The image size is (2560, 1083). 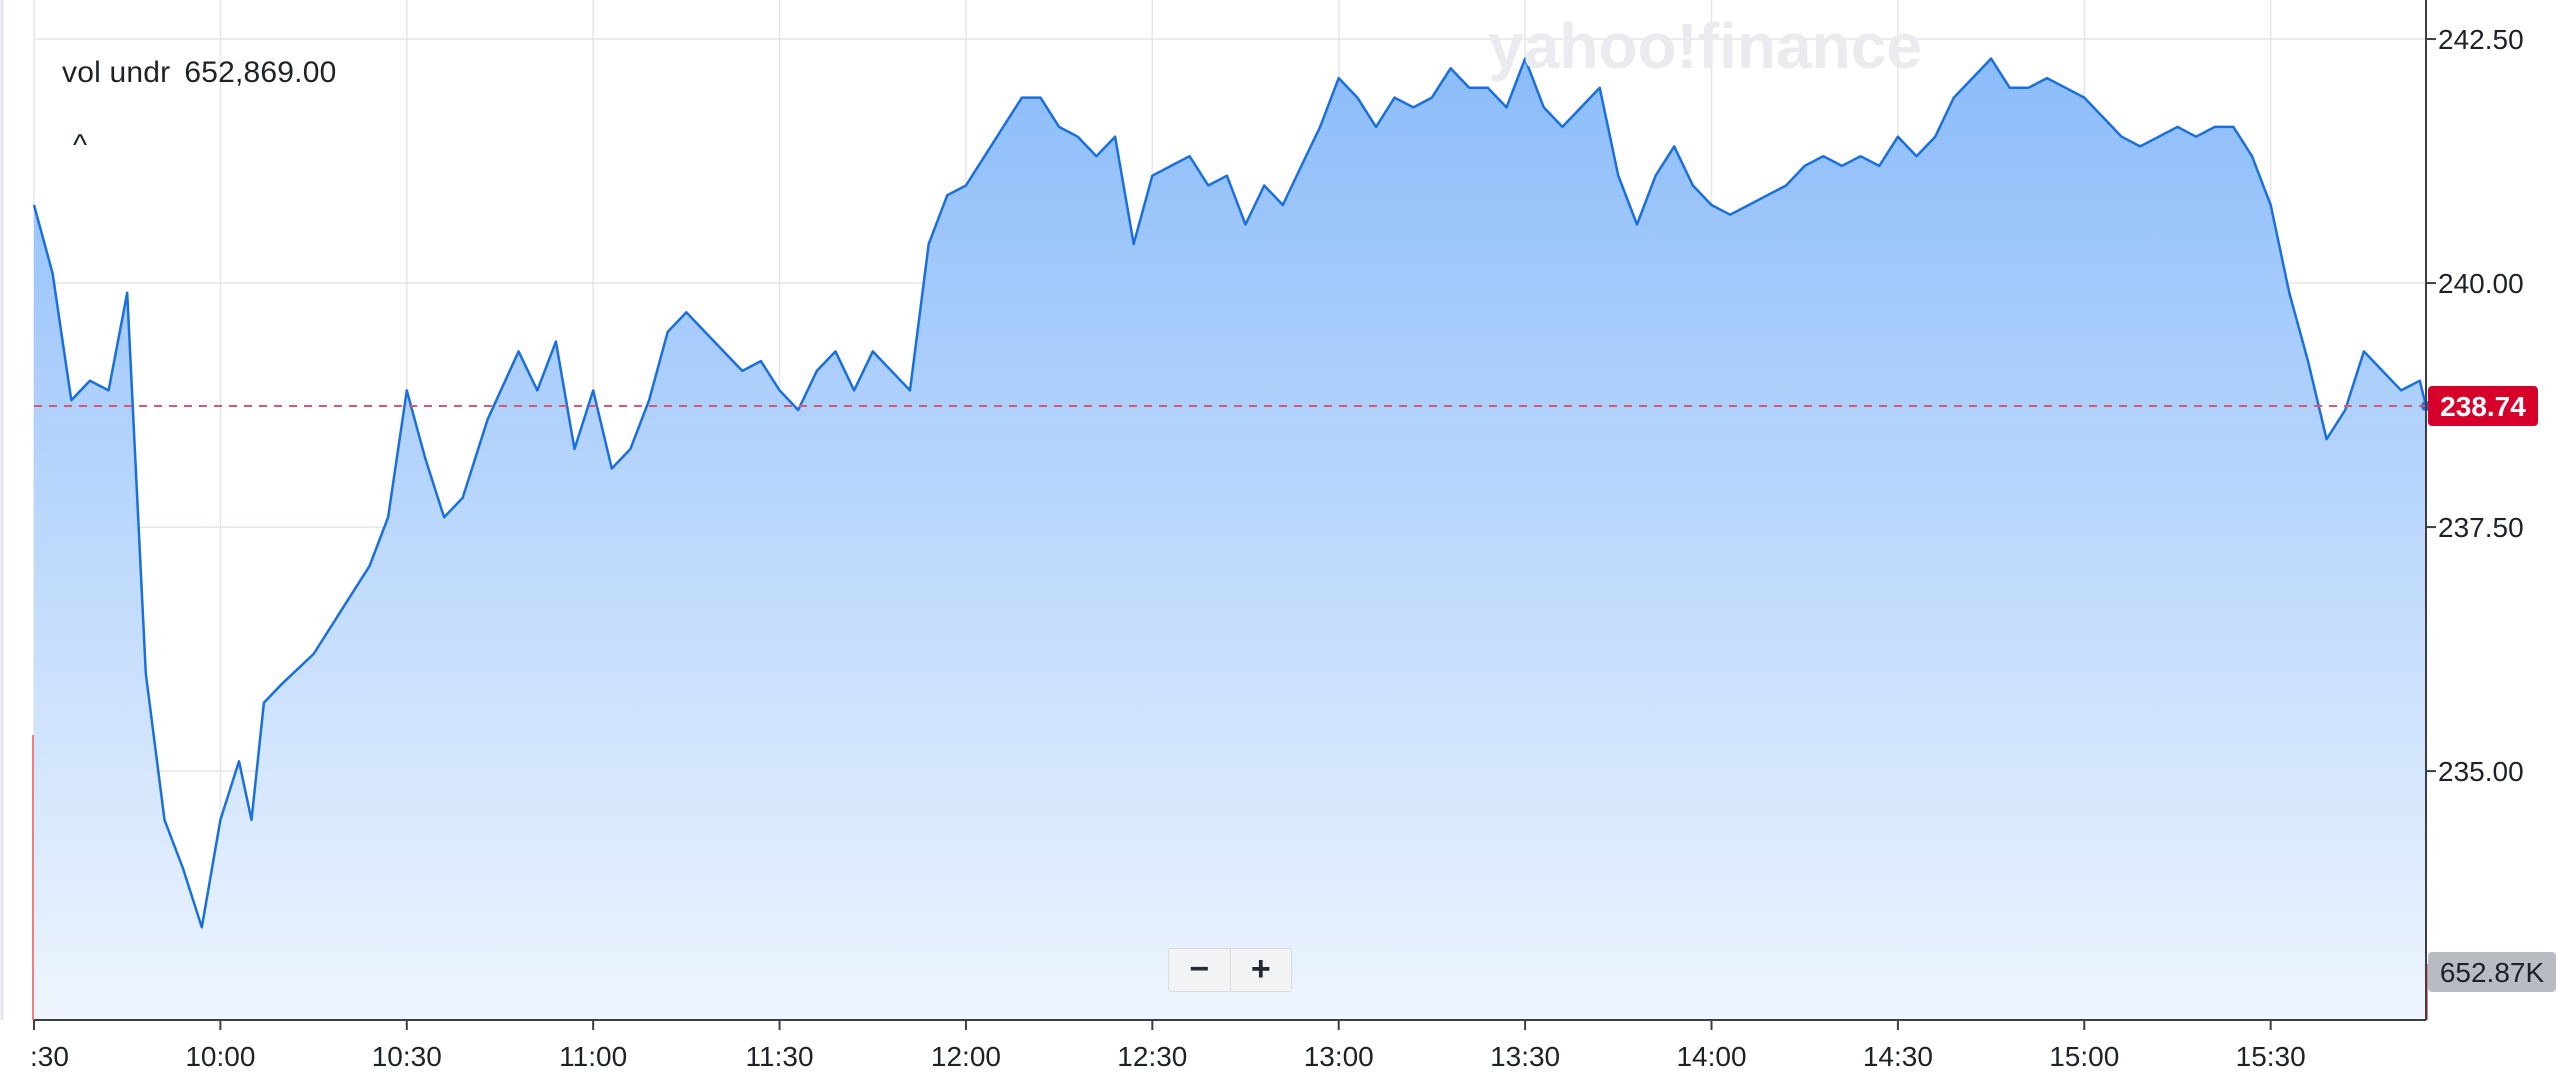 I want to click on x-tick-label: 13:00, so click(x=1339, y=1056).